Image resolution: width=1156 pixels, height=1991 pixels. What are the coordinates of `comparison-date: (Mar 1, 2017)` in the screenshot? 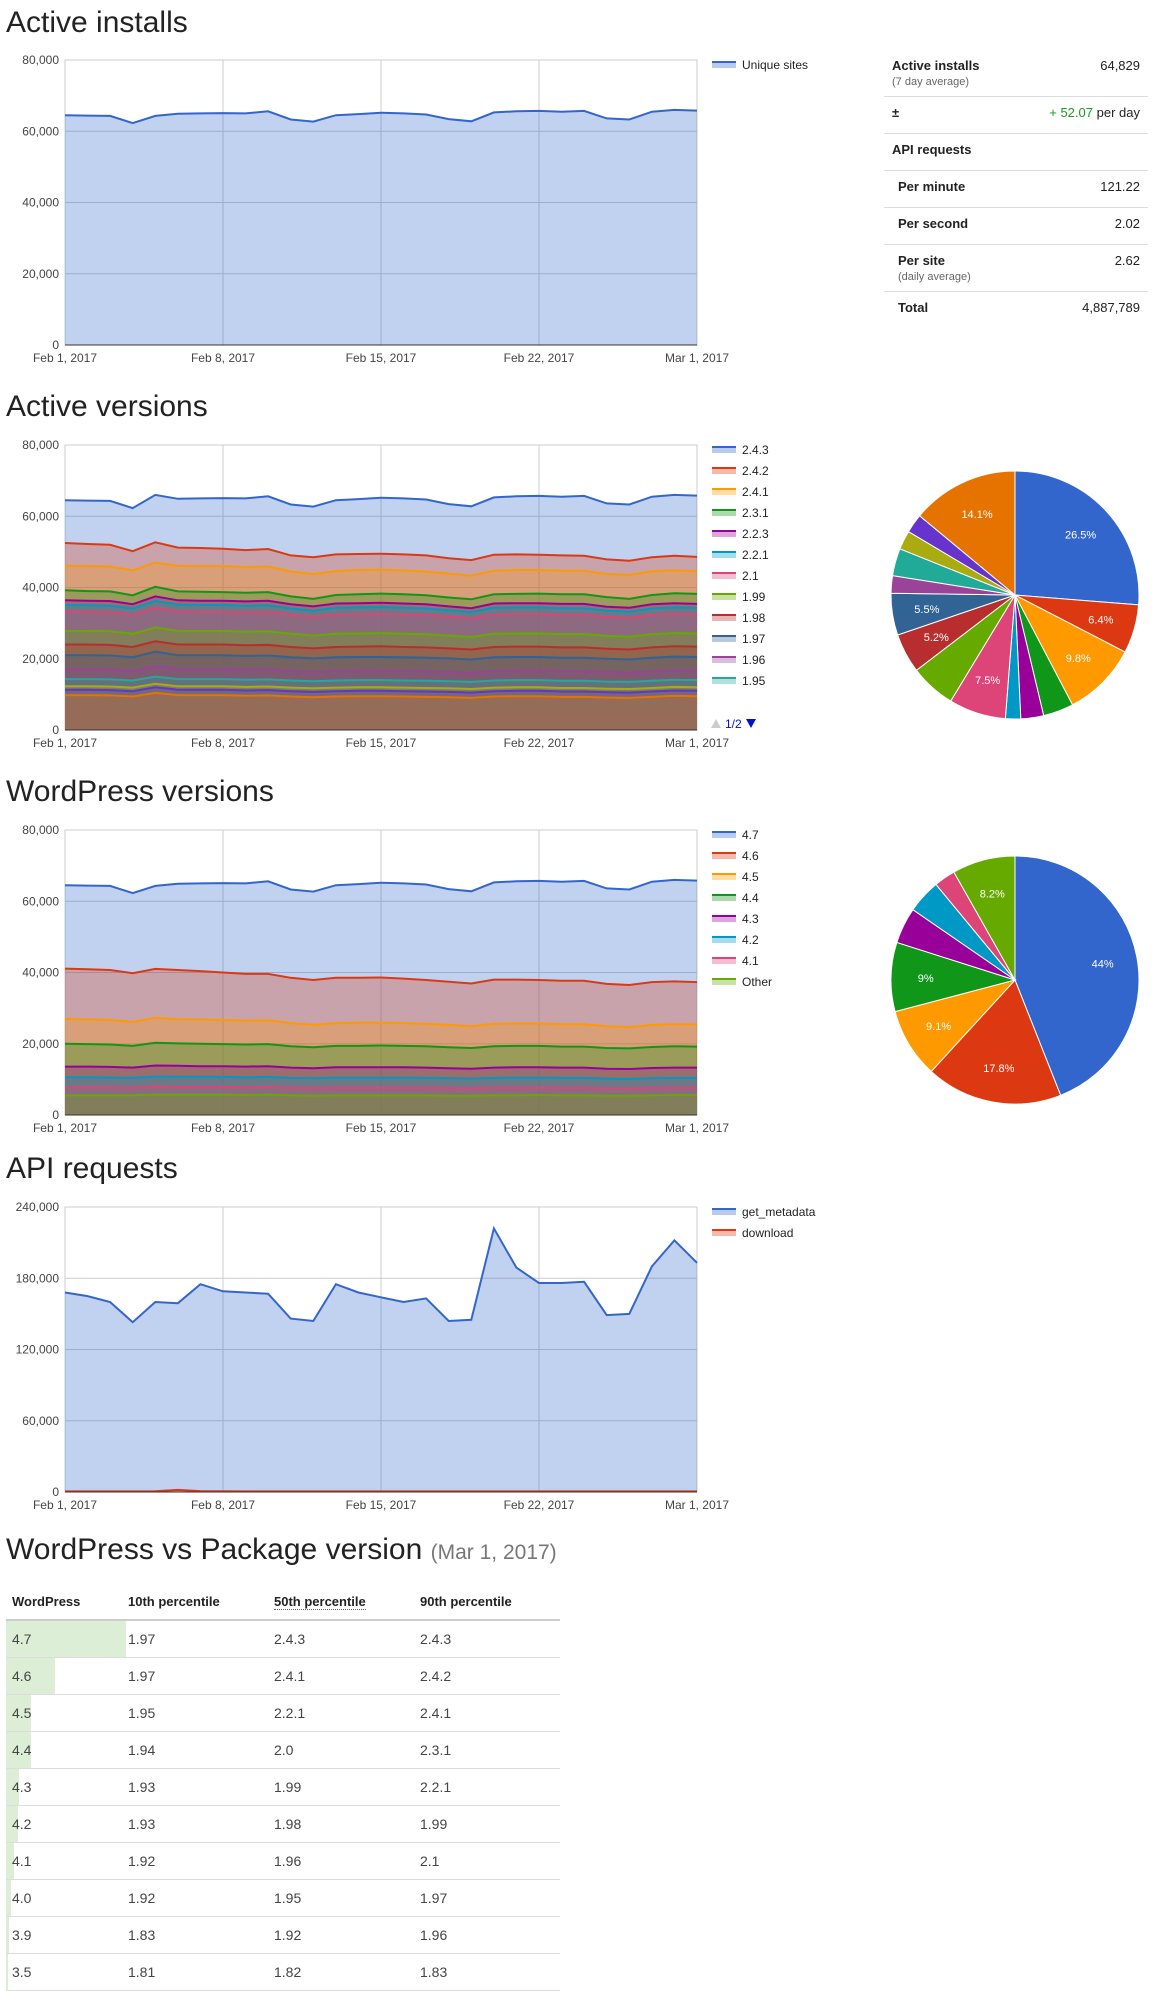 It's located at (493, 1552).